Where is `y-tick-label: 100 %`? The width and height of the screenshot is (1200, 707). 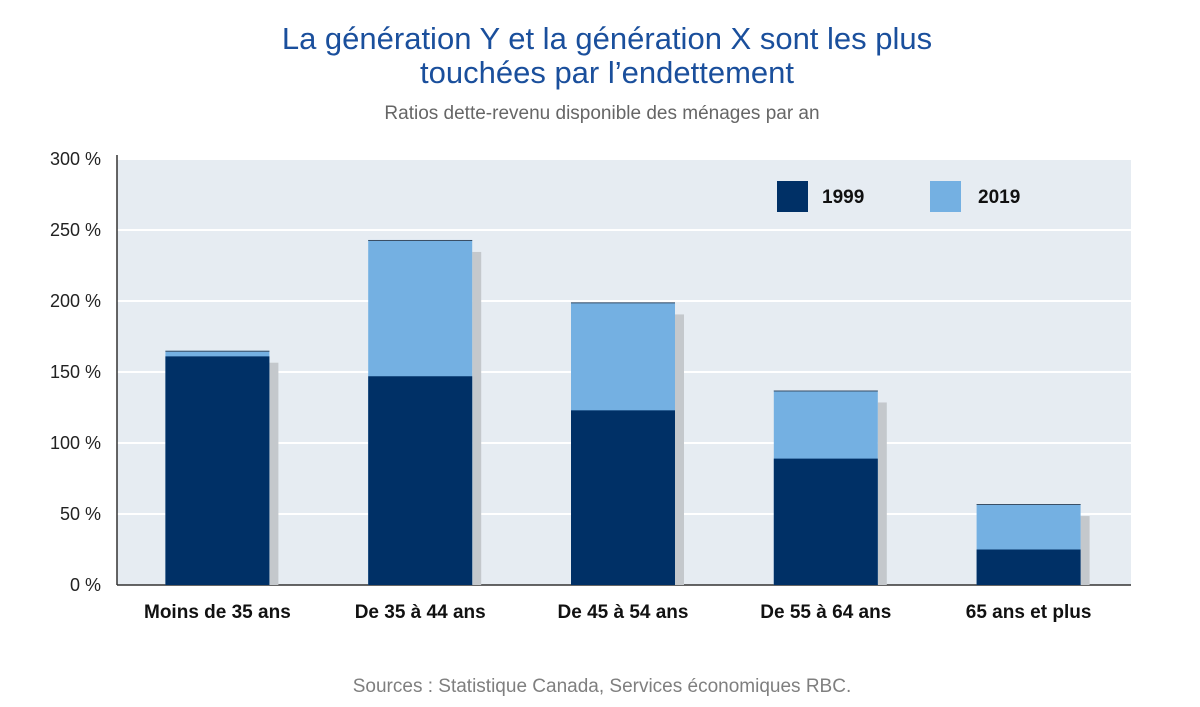 y-tick-label: 100 % is located at coordinates (75, 443).